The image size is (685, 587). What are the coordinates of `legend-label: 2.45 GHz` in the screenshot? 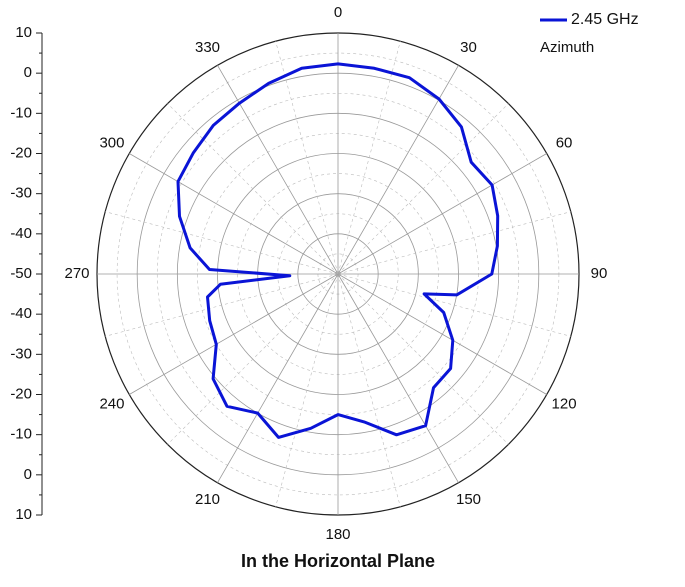 It's located at (605, 19).